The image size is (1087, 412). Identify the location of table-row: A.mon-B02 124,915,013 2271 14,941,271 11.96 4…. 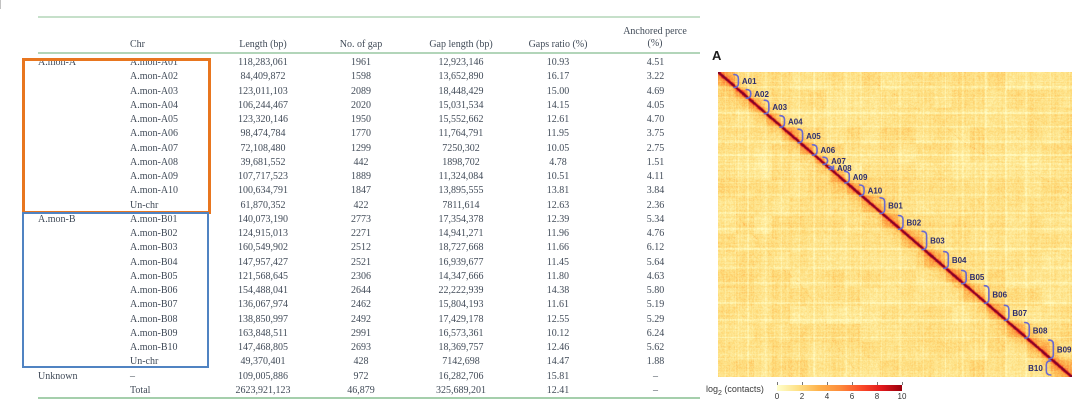
(360, 234).